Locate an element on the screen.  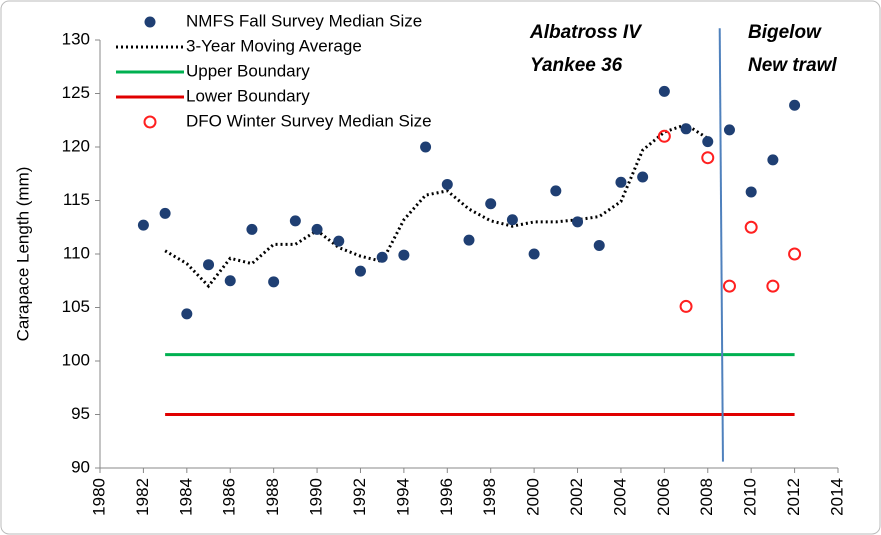
x-tick-label: 1984 is located at coordinates (185, 497).